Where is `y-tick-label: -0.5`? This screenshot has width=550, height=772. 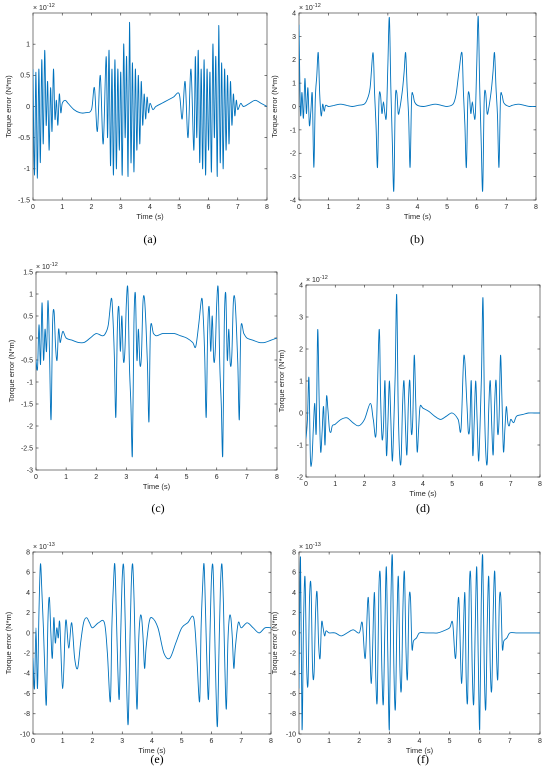 y-tick-label: -0.5 is located at coordinates (24, 138).